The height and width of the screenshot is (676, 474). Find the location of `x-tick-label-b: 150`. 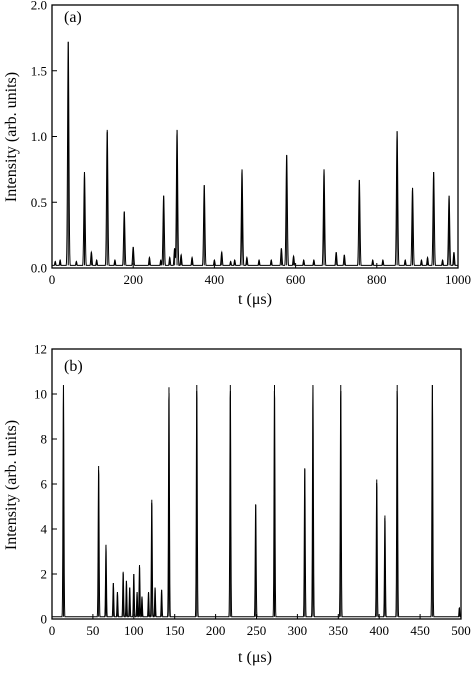

x-tick-label-b: 150 is located at coordinates (175, 630).